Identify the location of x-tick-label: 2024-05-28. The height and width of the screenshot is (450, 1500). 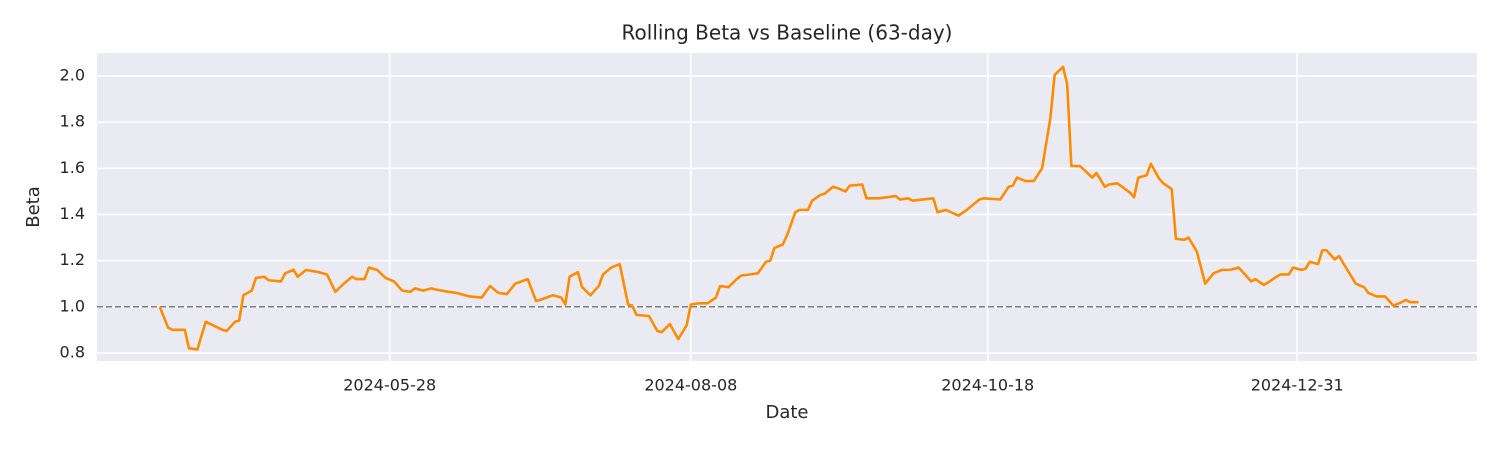
(389, 385).